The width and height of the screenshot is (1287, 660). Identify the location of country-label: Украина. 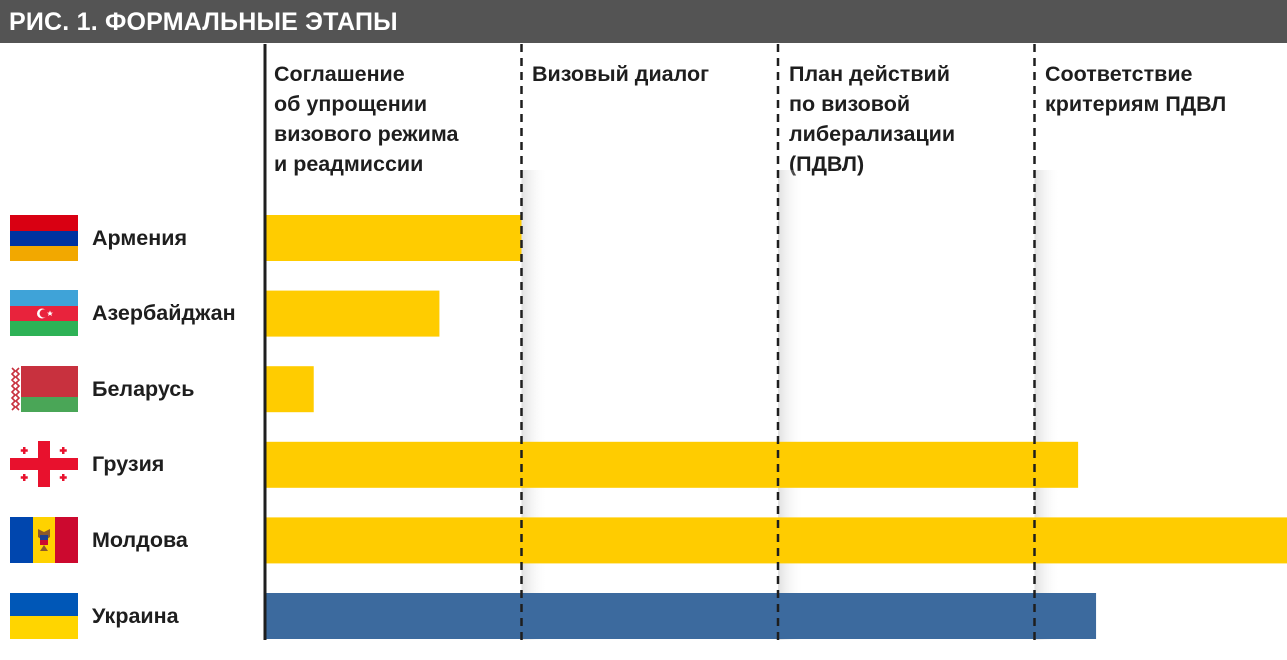
(135, 616).